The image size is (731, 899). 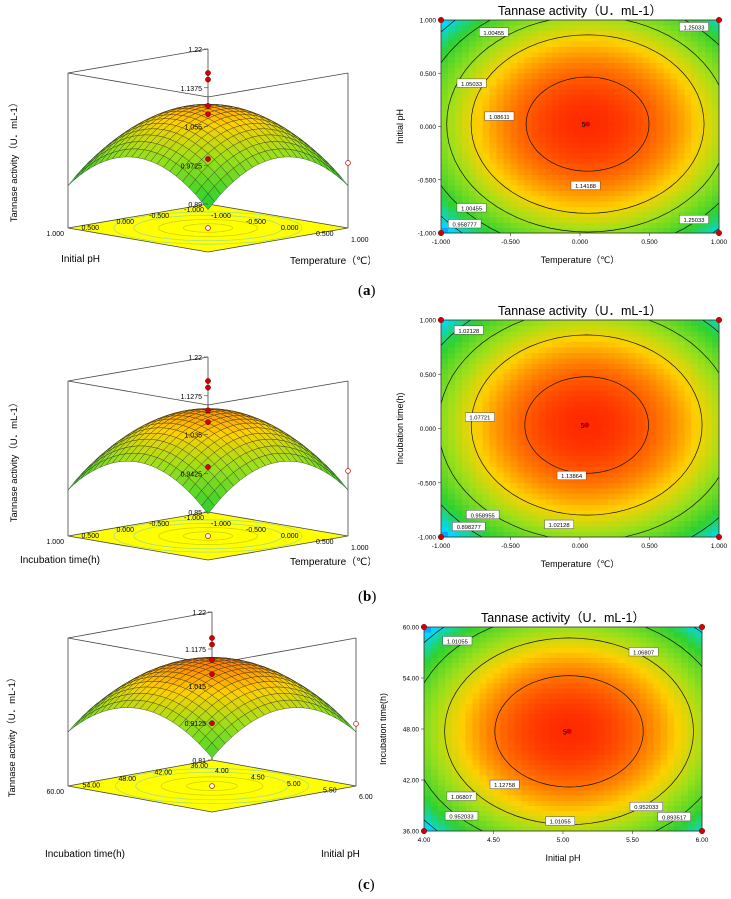 What do you see at coordinates (580, 564) in the screenshot?
I see `x-axis-label: Temperature（℃）` at bounding box center [580, 564].